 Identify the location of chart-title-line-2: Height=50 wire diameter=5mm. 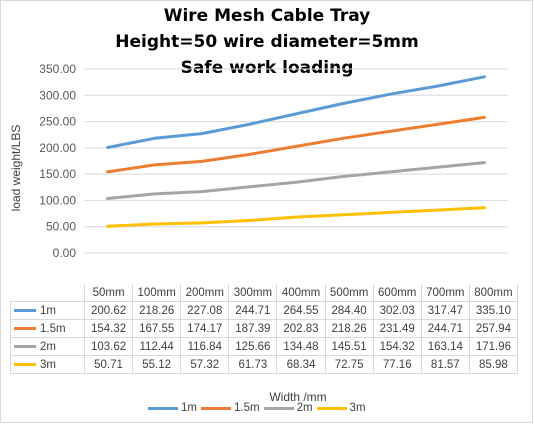
(267, 42).